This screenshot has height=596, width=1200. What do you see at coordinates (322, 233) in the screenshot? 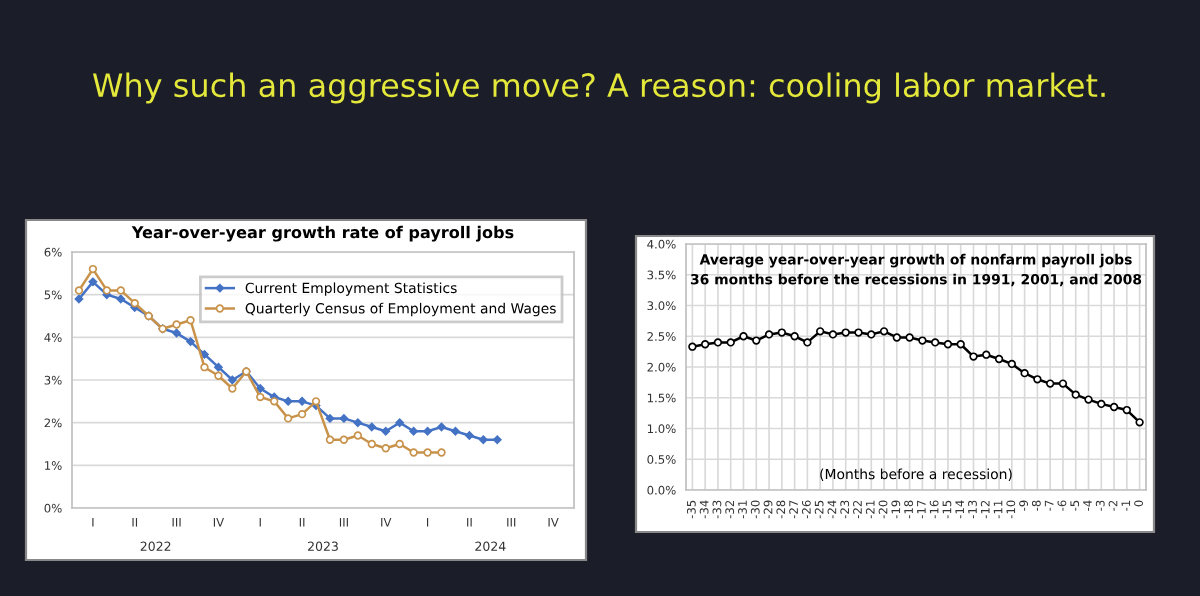
I see `chart-title: Year-over-year growth rate of payroll jobs` at bounding box center [322, 233].